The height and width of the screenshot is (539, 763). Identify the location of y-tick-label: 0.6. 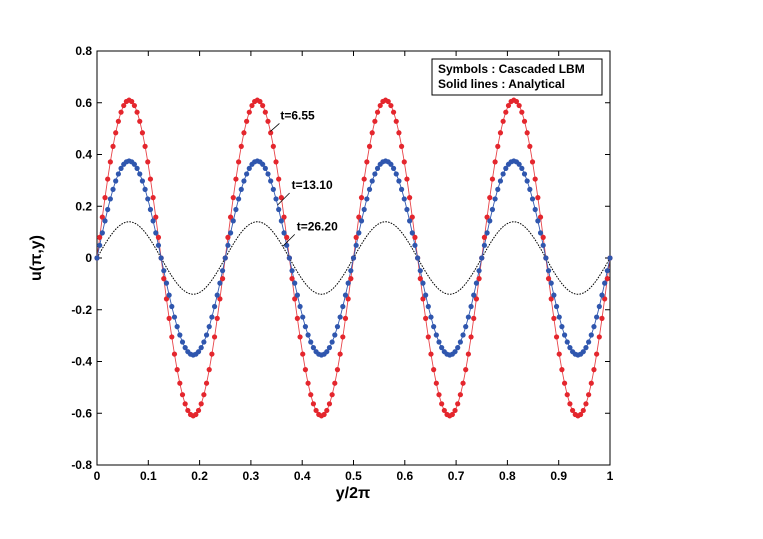
(83, 103).